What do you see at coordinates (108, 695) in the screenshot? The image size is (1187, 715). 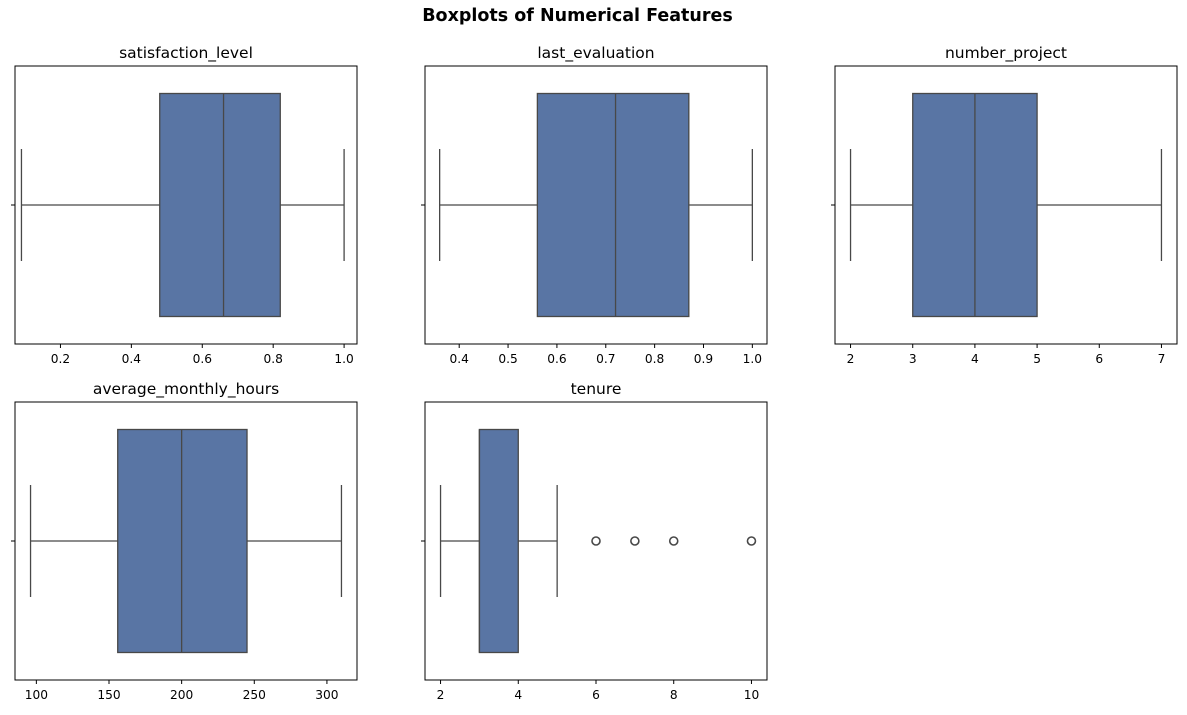 I see `x-tick-label: 150` at bounding box center [108, 695].